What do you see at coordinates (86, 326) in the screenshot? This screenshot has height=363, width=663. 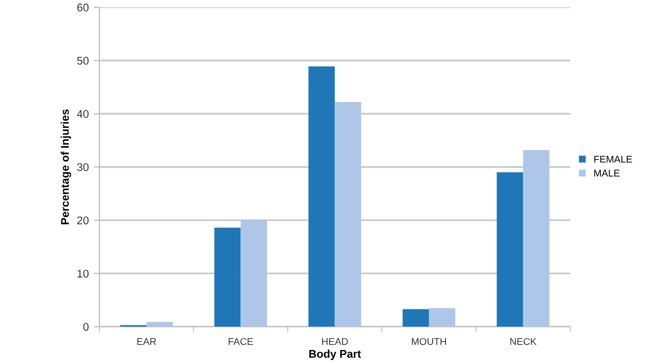 I see `y-tick-label: 0` at bounding box center [86, 326].